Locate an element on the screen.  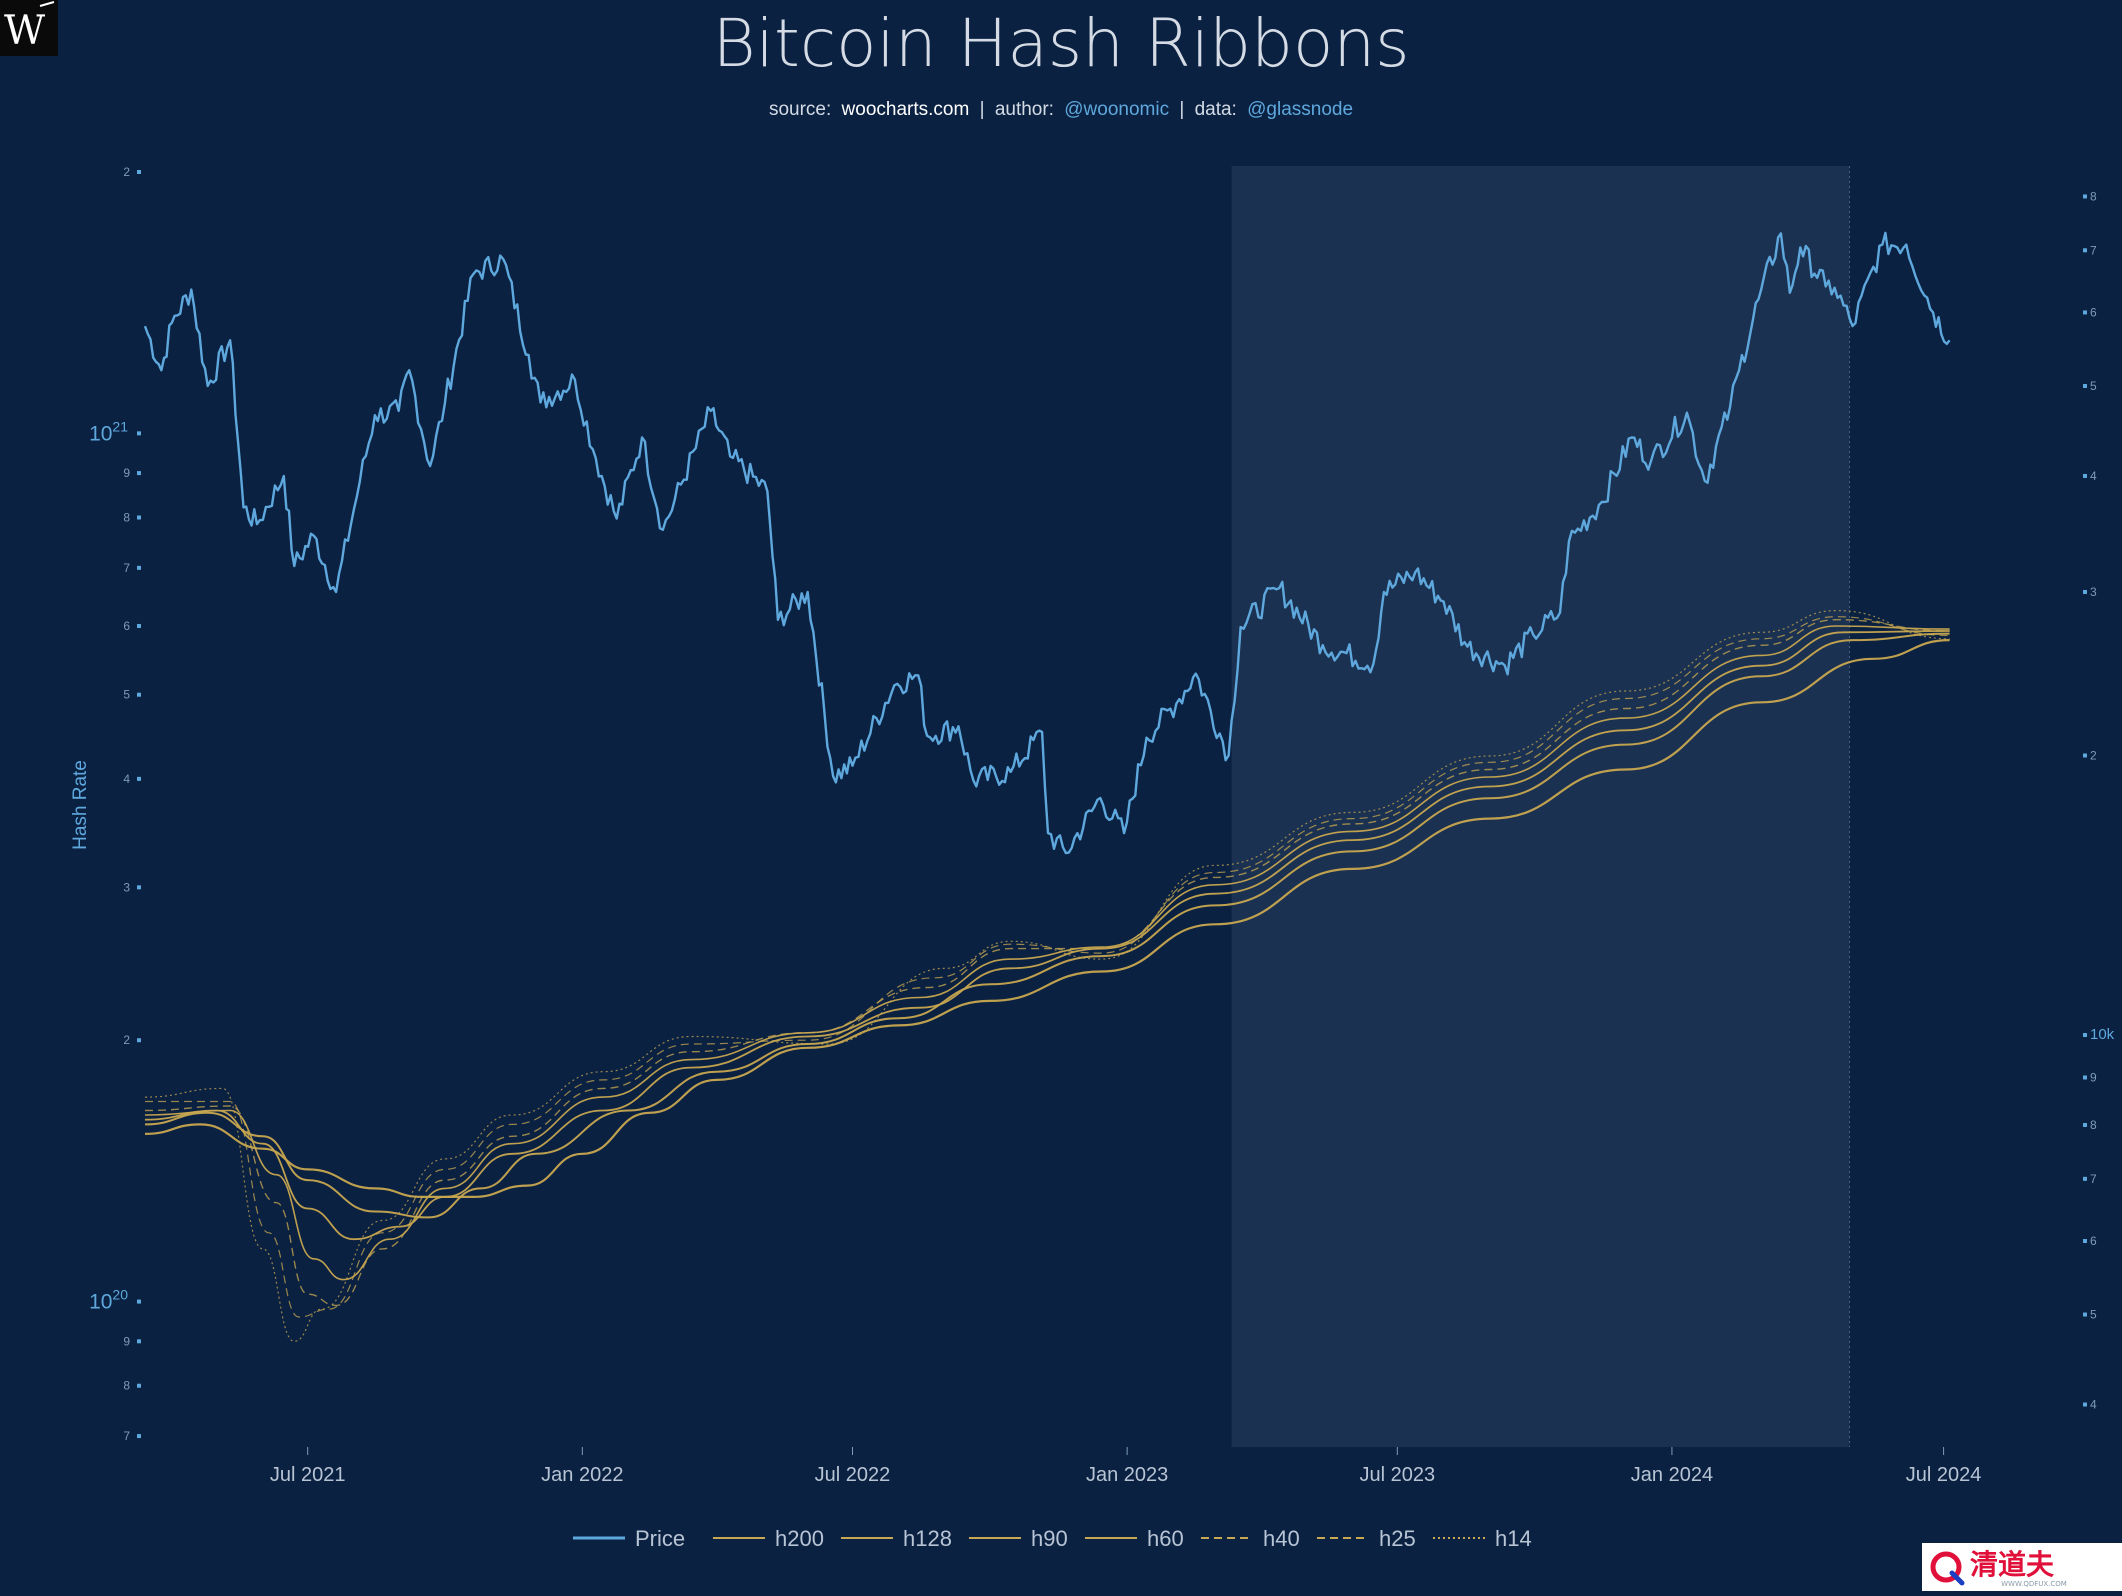
legend-label: h90 is located at coordinates (1049, 1538).